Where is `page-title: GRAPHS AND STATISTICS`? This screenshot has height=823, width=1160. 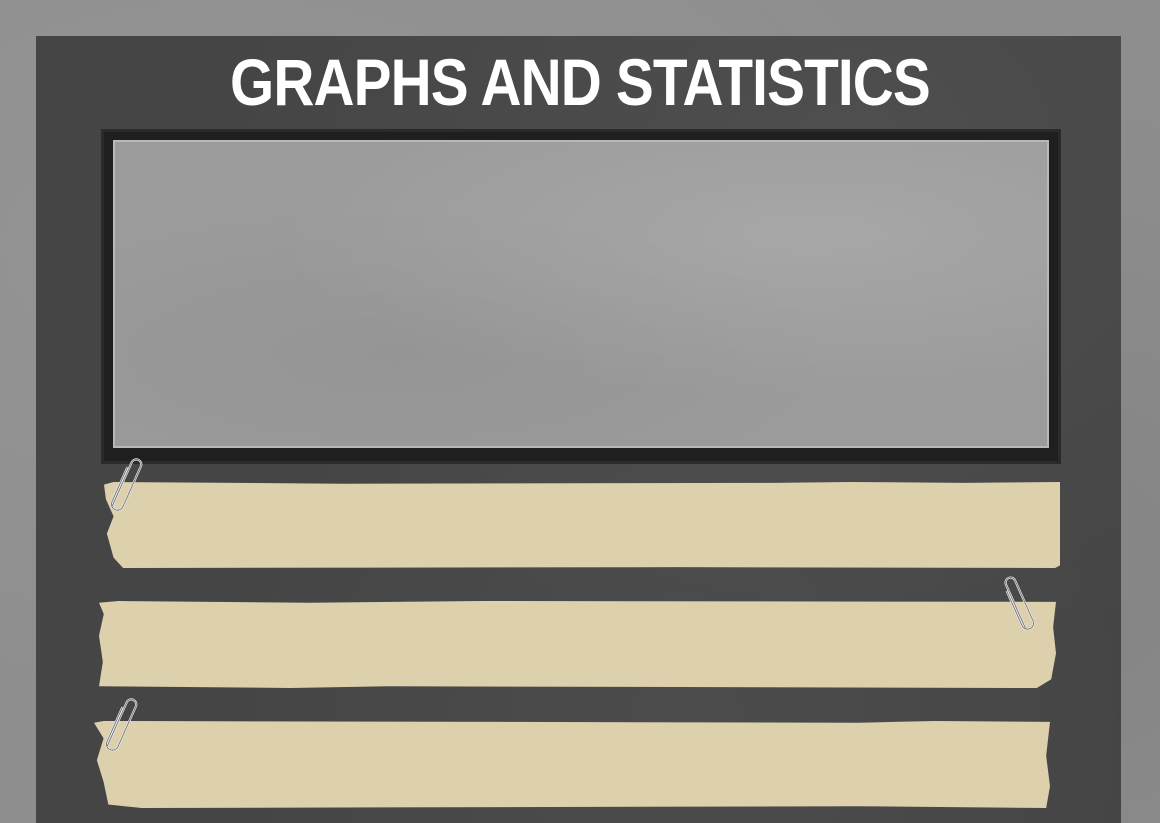
page-title: GRAPHS AND STATISTICS is located at coordinates (580, 82).